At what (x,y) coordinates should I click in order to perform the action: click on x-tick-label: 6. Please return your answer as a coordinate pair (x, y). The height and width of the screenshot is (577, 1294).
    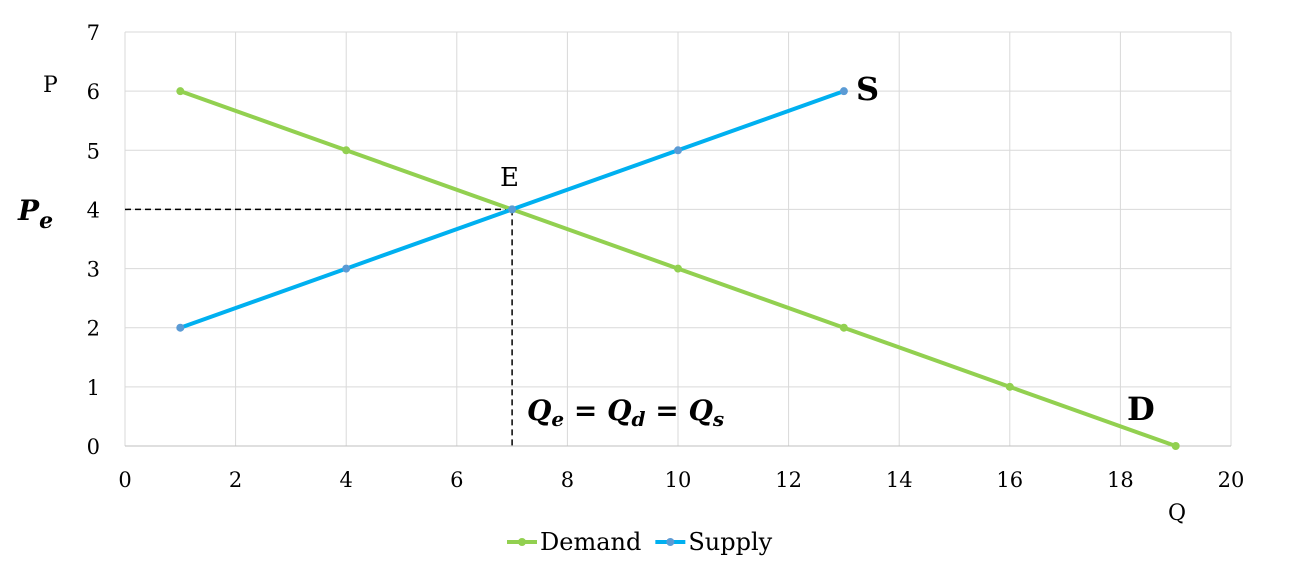
    Looking at the image, I should click on (456, 480).